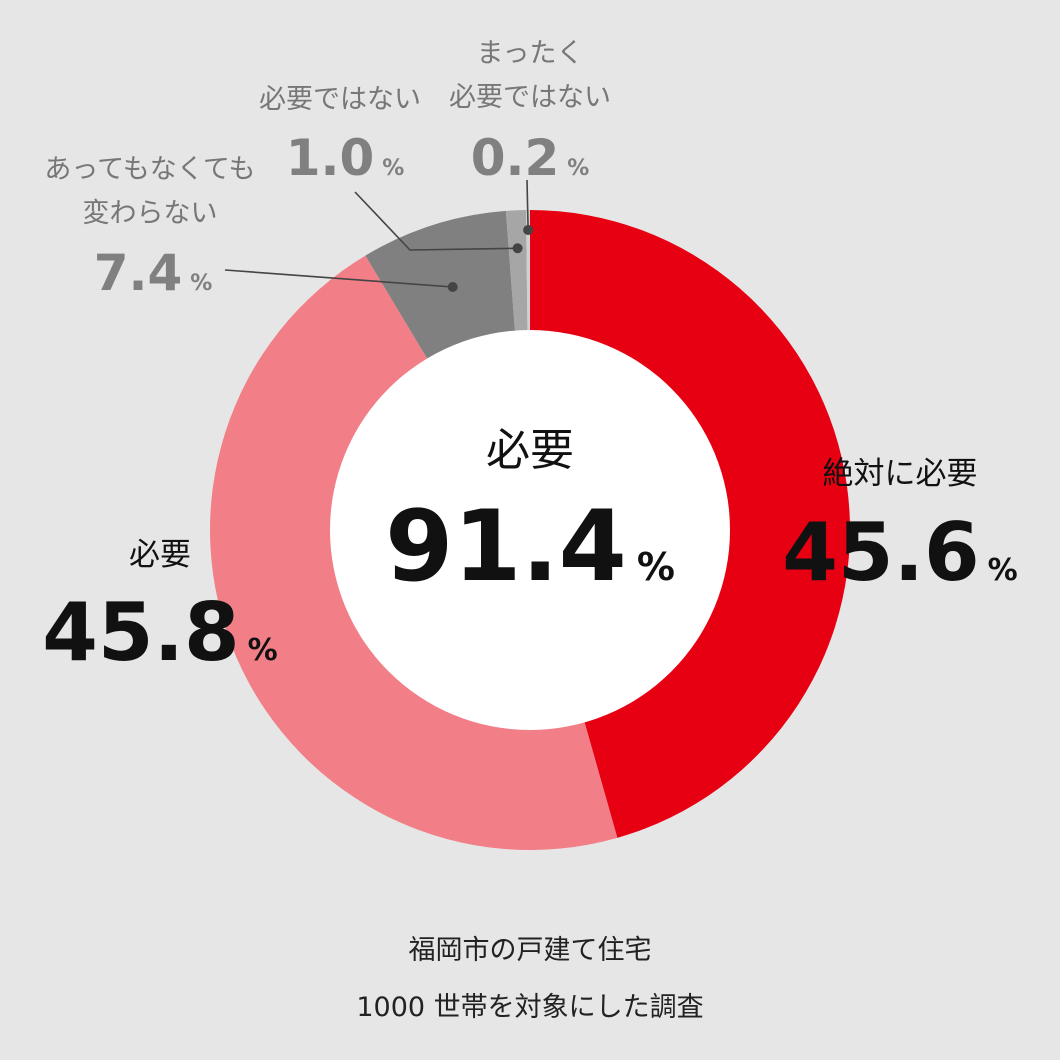 The width and height of the screenshot is (1060, 1060). I want to click on slice-label-1-line-0: 必要, so click(160, 555).